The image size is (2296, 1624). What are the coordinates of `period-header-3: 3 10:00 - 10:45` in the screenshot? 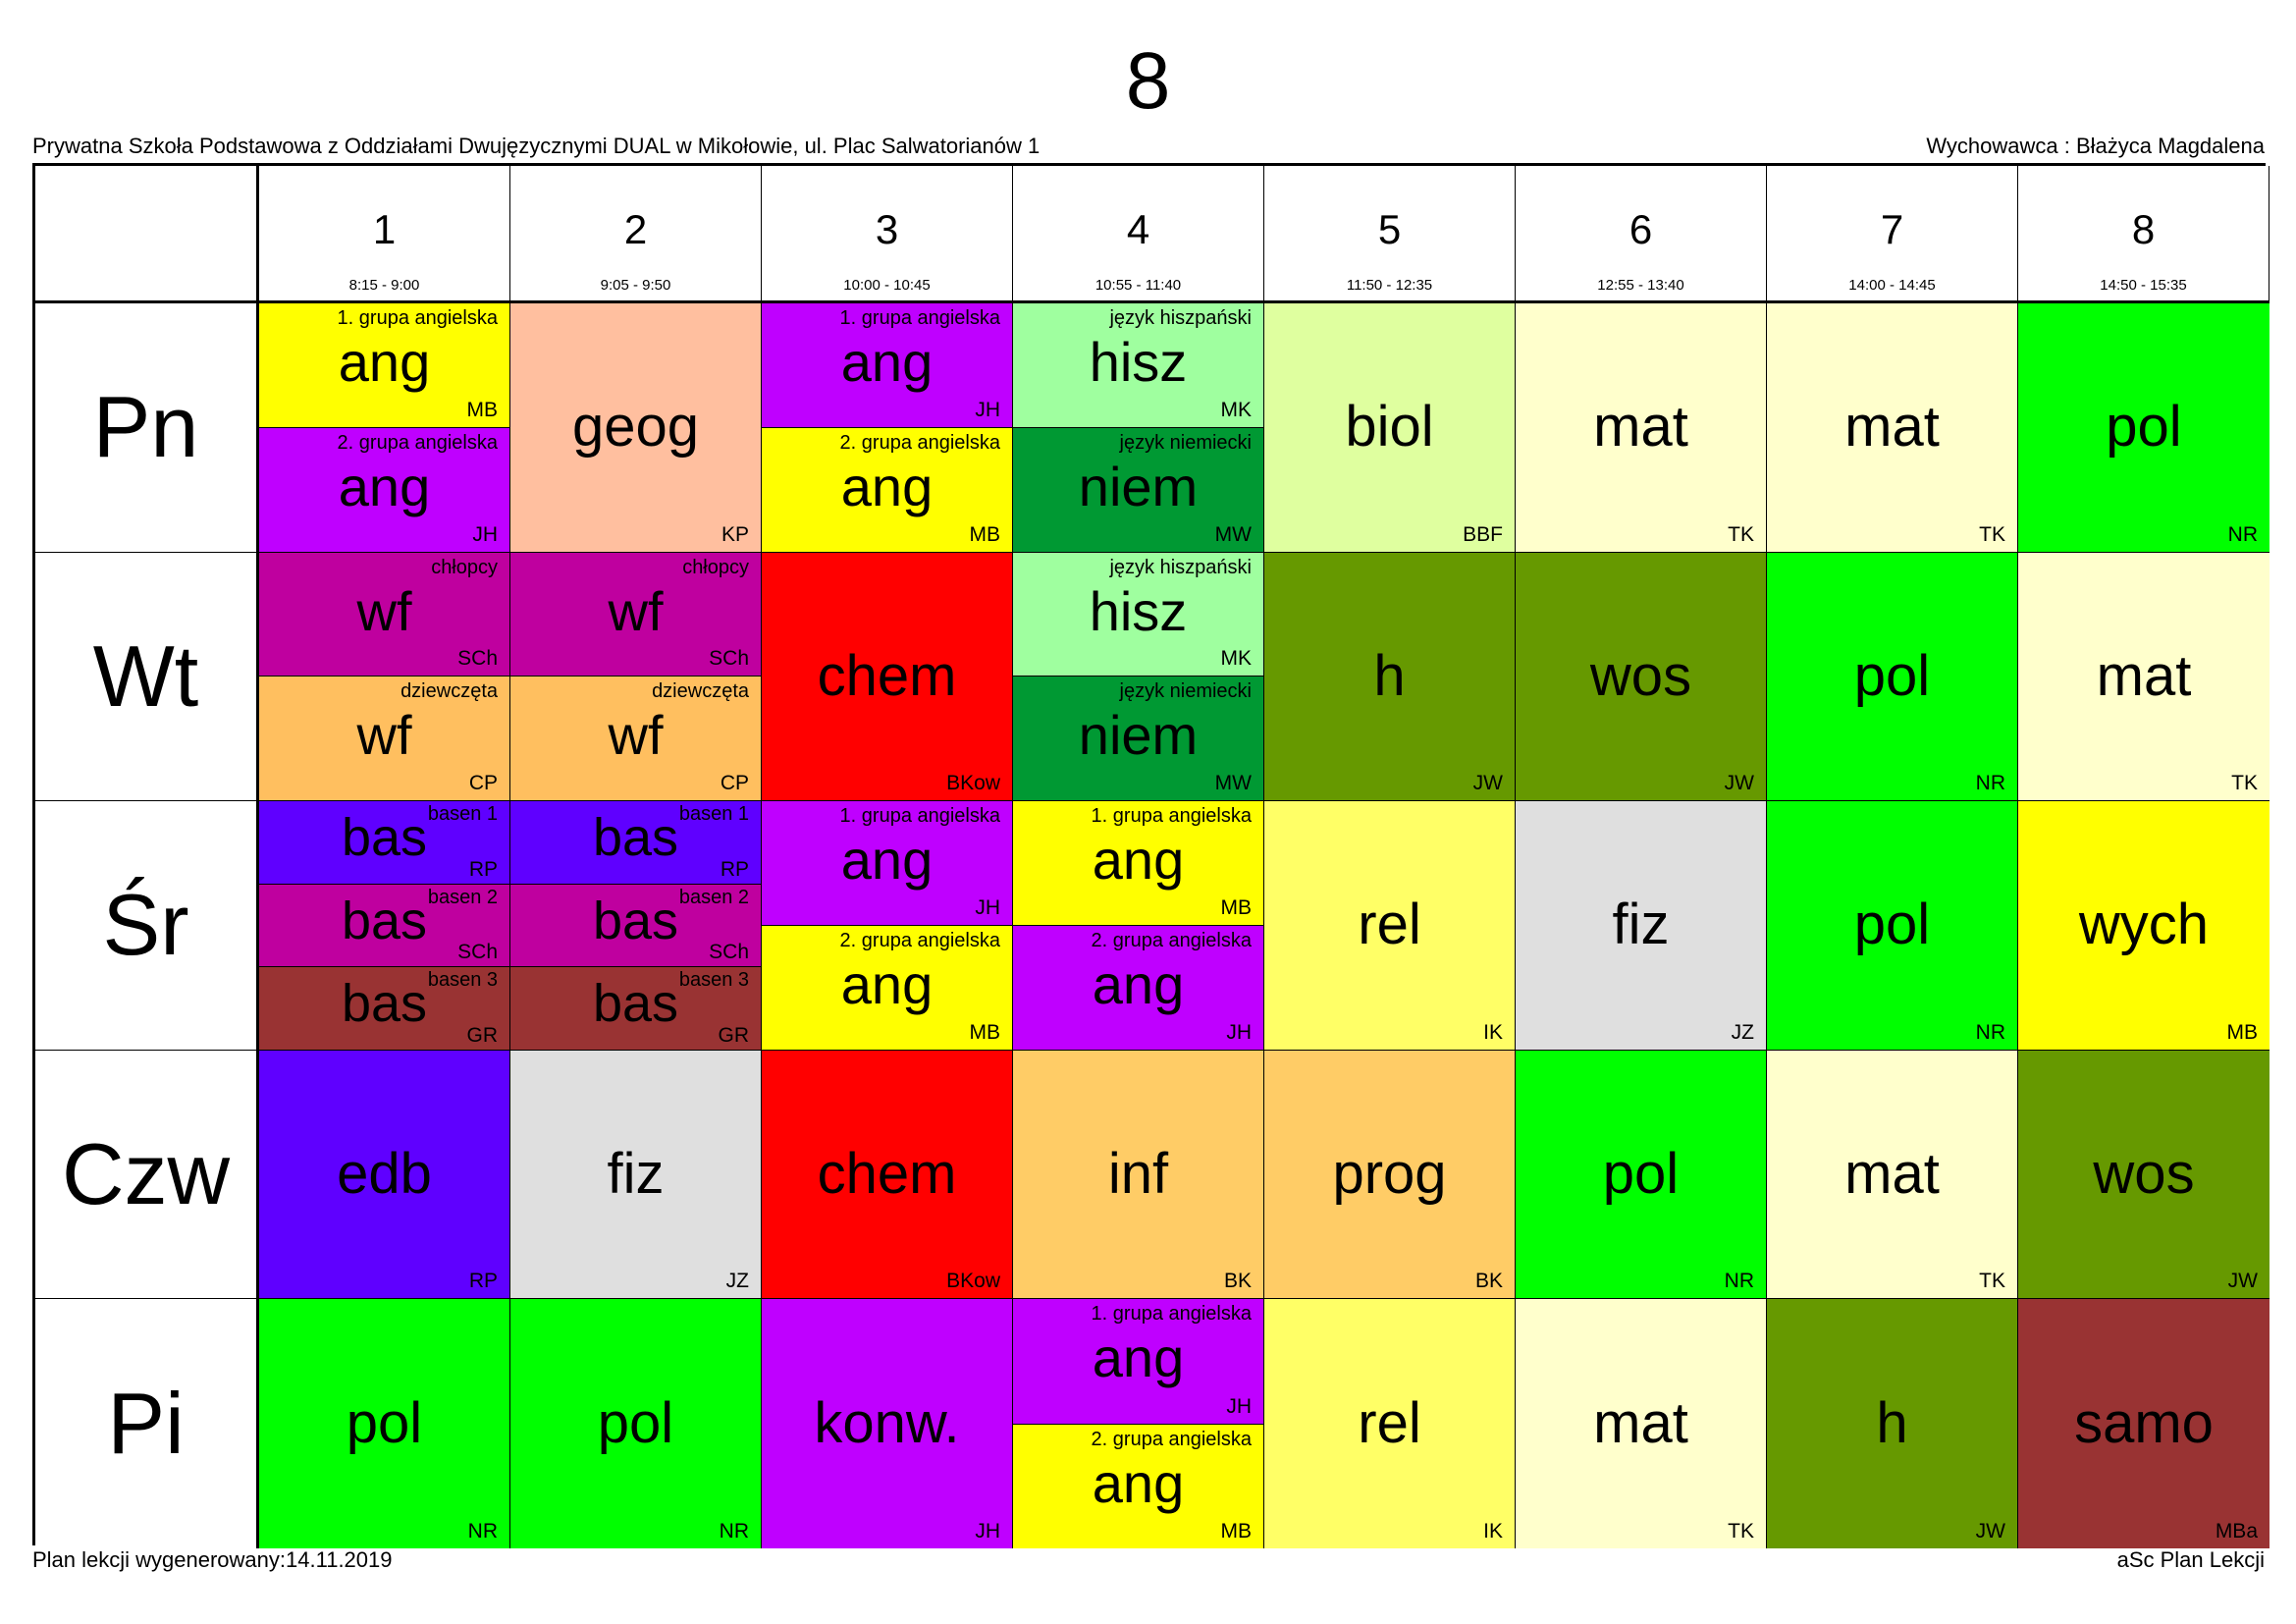 It's located at (887, 234).